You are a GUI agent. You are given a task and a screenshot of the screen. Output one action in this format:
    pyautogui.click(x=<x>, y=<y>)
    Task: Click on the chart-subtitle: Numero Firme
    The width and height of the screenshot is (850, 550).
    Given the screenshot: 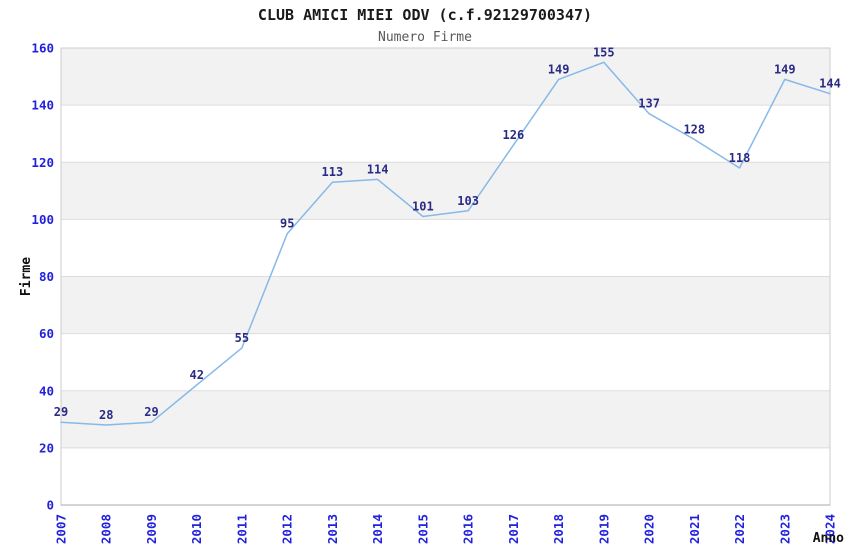 What is the action you would take?
    pyautogui.click(x=425, y=37)
    